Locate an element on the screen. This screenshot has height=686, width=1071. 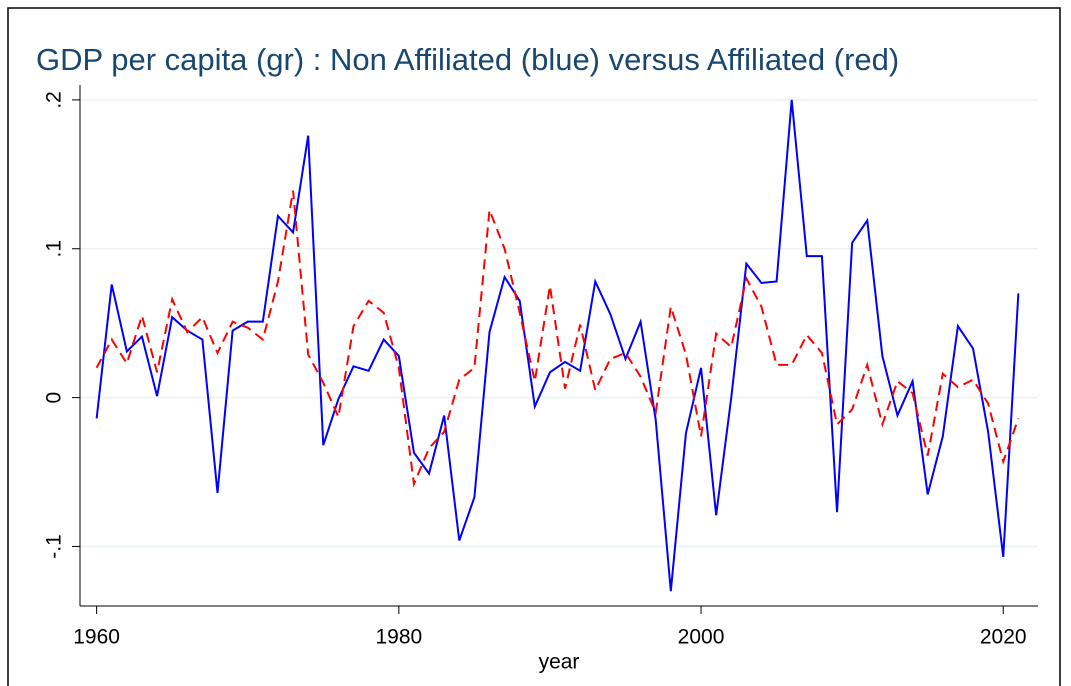
y-tick-label: .1 is located at coordinates (54, 249).